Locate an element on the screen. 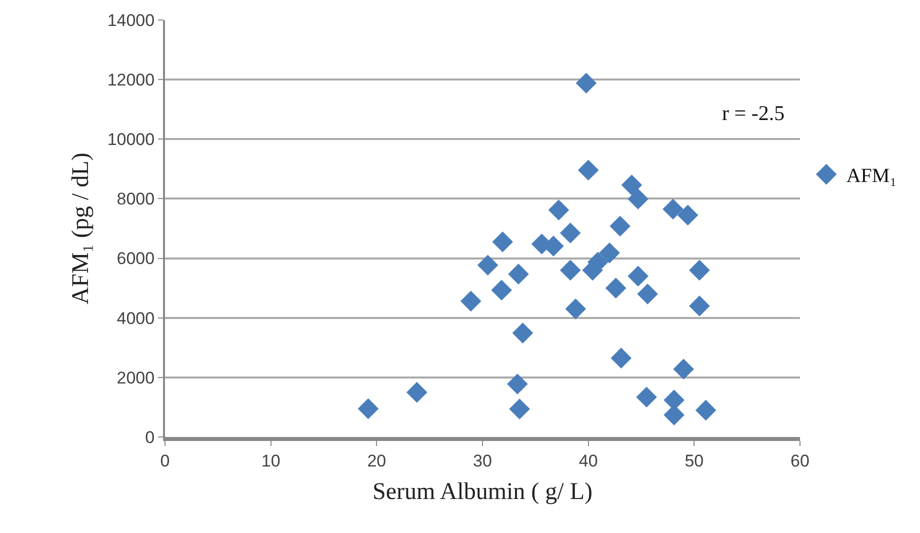 The height and width of the screenshot is (533, 920). x-tick-label: 30 is located at coordinates (482, 460).